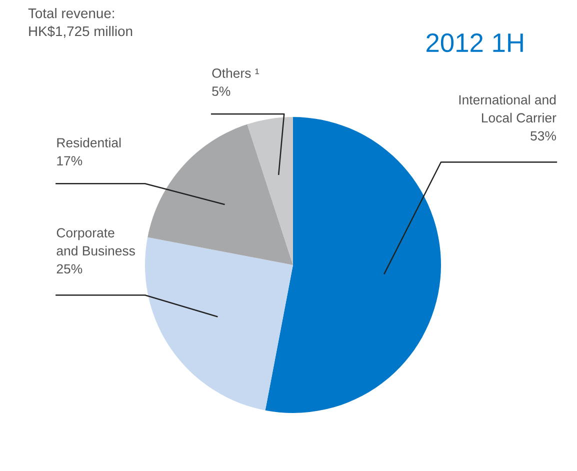 The image size is (577, 471). I want to click on slice-label: International and Local Carrier, so click(507, 108).